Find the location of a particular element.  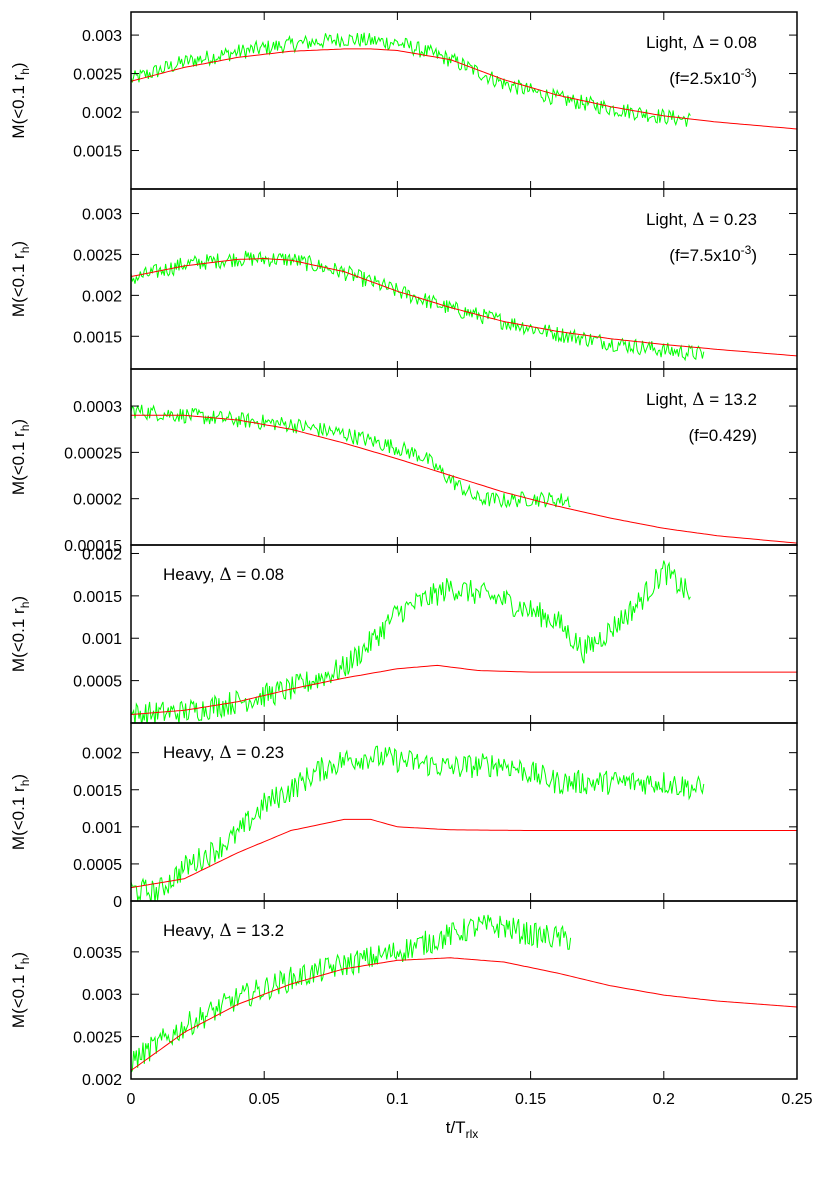

y-tick-label: 0 is located at coordinates (117, 902).